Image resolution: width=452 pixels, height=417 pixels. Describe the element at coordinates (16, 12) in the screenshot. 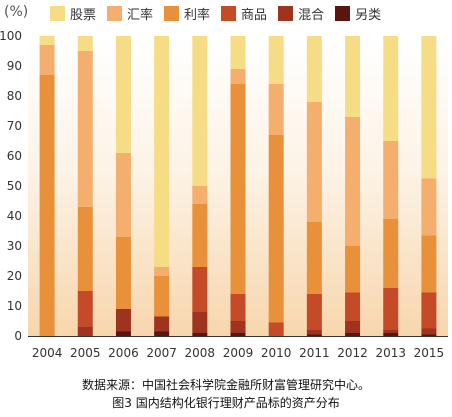

I see `y-axis-label: (%)` at that location.